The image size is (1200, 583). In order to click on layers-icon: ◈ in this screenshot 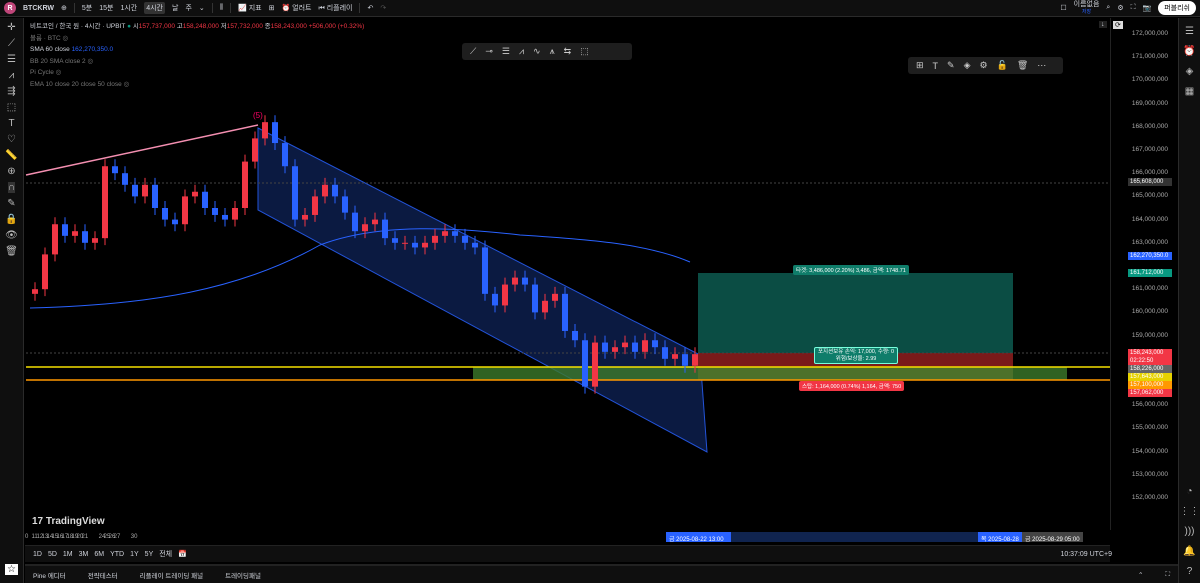, I will do `click(1189, 71)`.